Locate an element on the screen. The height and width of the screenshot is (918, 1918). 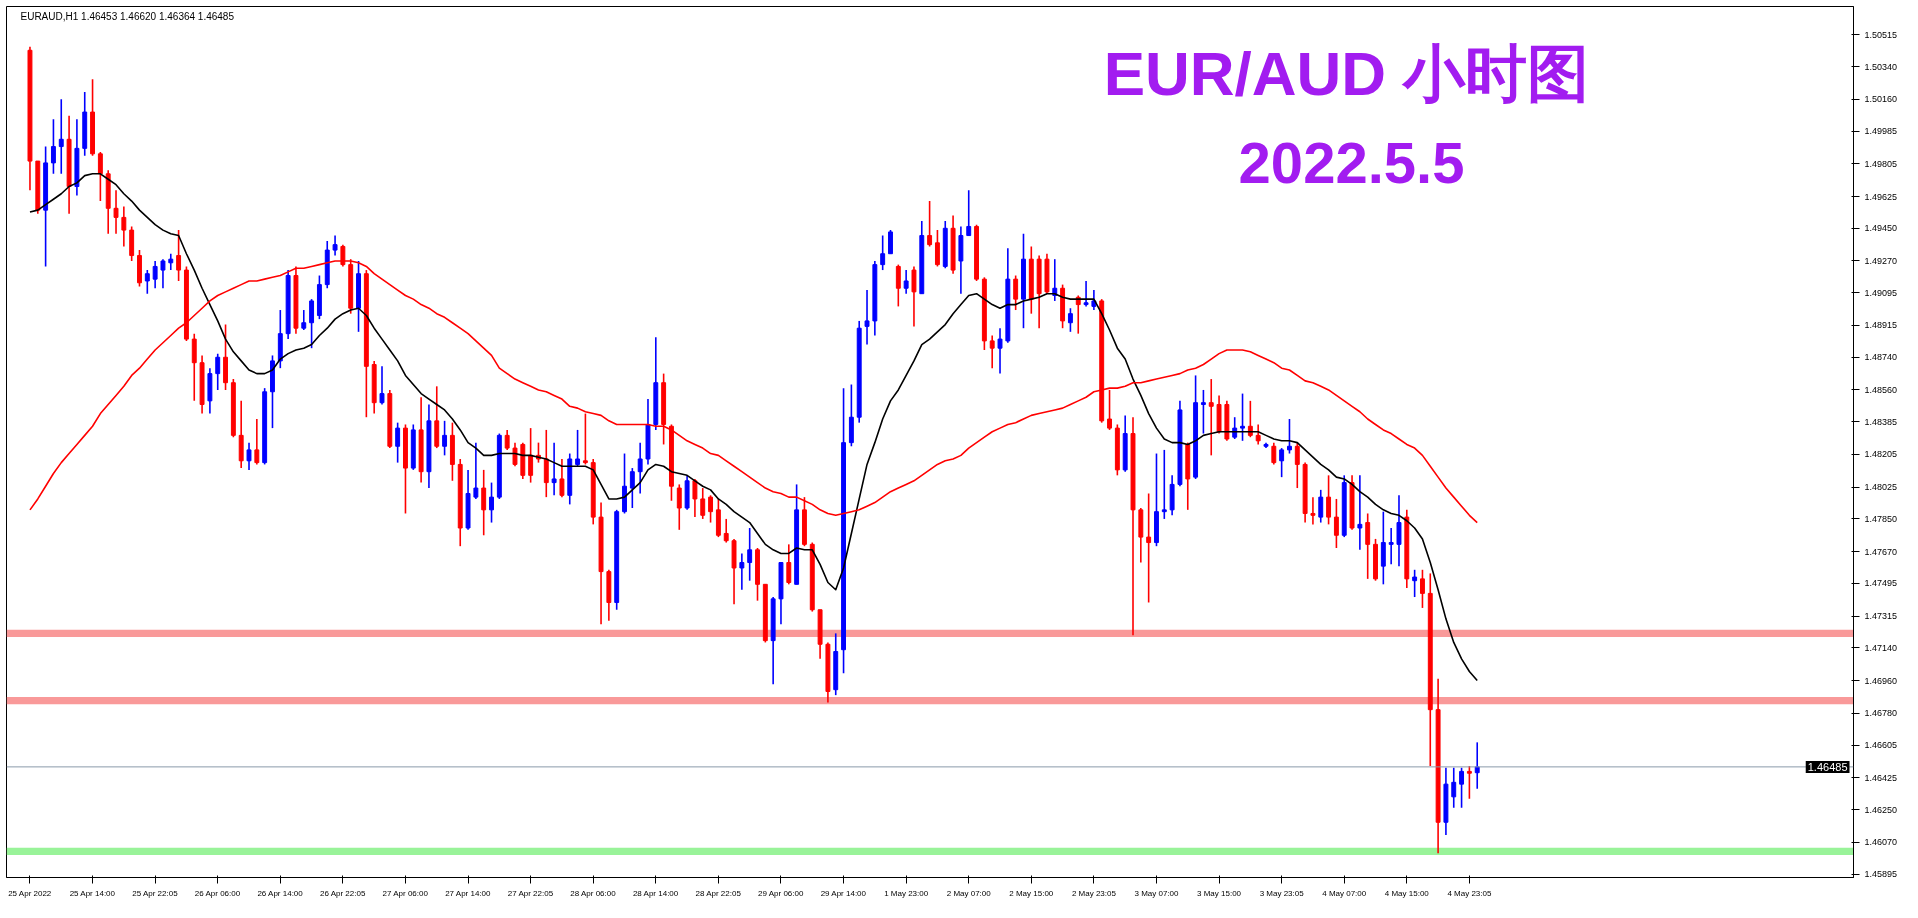
y-tick-label: 1.47670 is located at coordinates (1881, 551).